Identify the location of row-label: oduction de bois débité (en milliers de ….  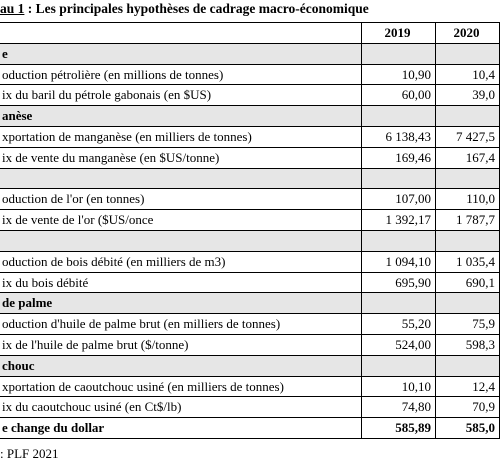
(181, 261).